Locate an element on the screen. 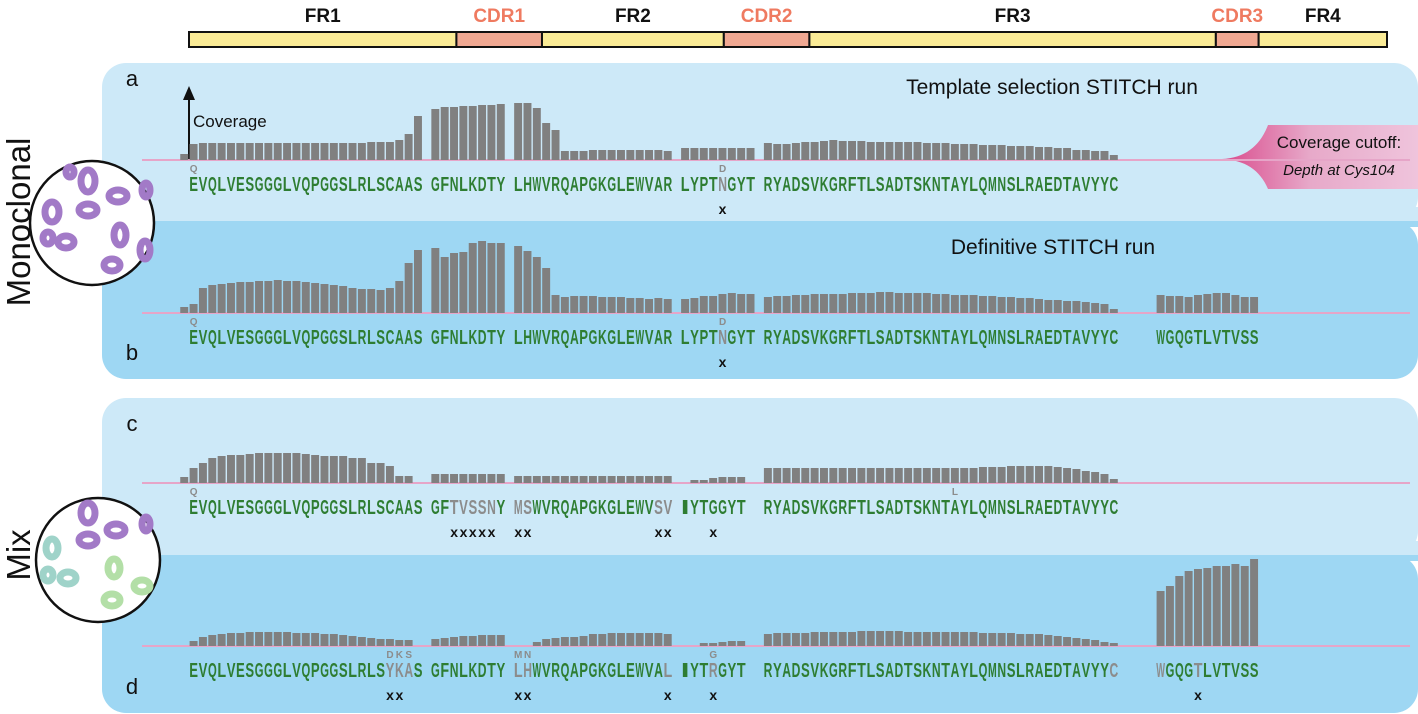  region-label-fr4: FR4 is located at coordinates (1323, 16).